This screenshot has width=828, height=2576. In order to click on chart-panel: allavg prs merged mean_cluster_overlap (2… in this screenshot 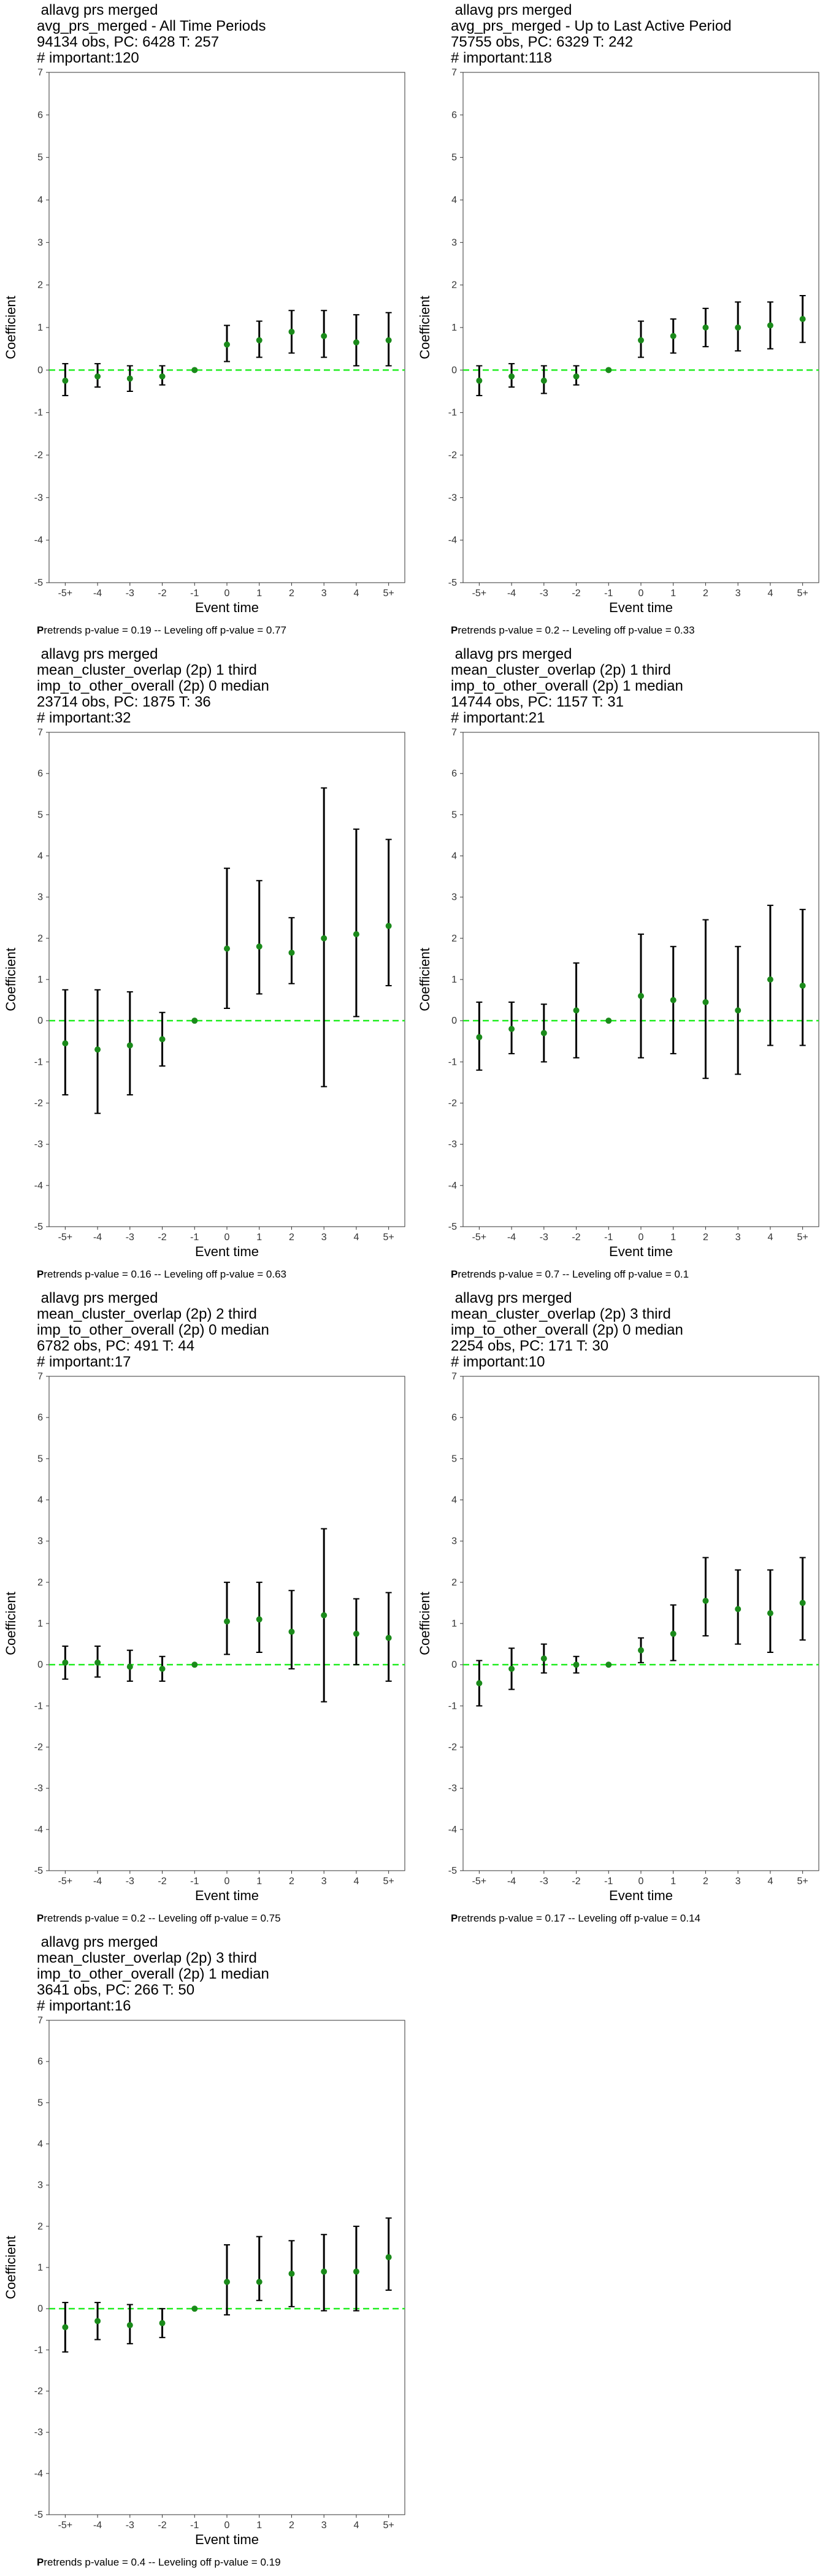, I will do `click(621, 1610)`.